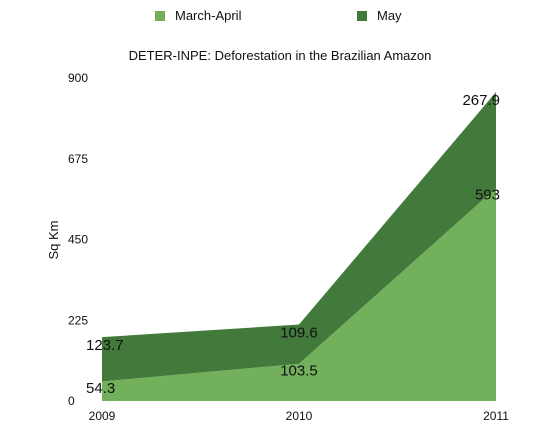 The height and width of the screenshot is (430, 560). Describe the element at coordinates (100, 388) in the screenshot. I see `data-label-march-april: 54.3` at that location.